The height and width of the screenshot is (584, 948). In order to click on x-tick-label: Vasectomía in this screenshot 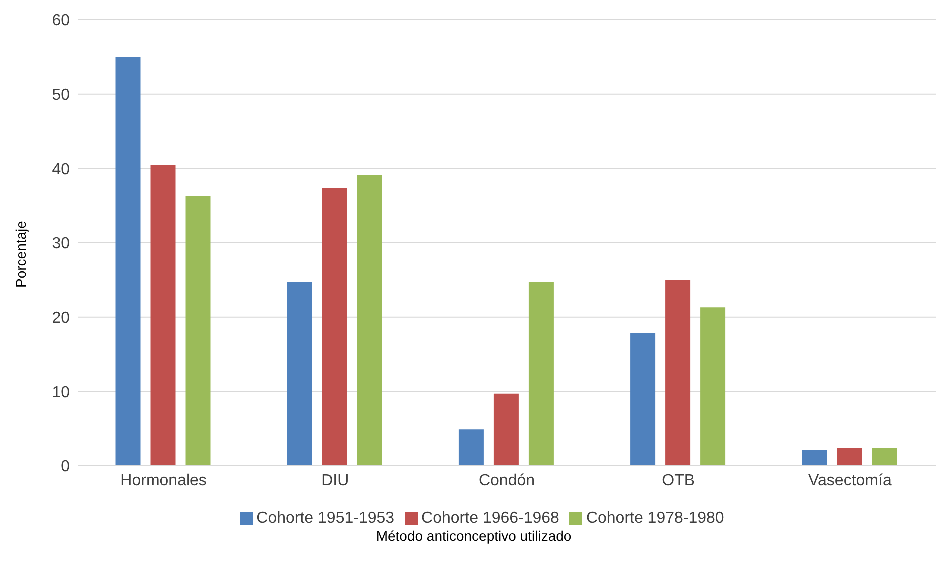, I will do `click(850, 481)`.